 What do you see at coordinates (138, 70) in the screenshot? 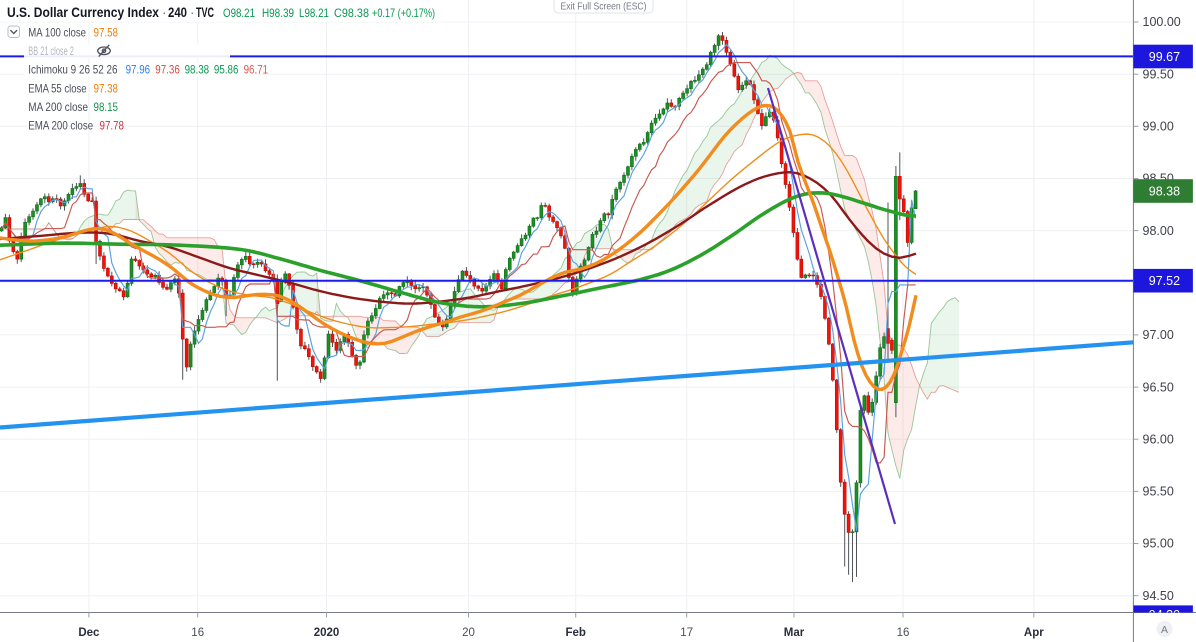
I see `svg-text: 97.96` at bounding box center [138, 70].